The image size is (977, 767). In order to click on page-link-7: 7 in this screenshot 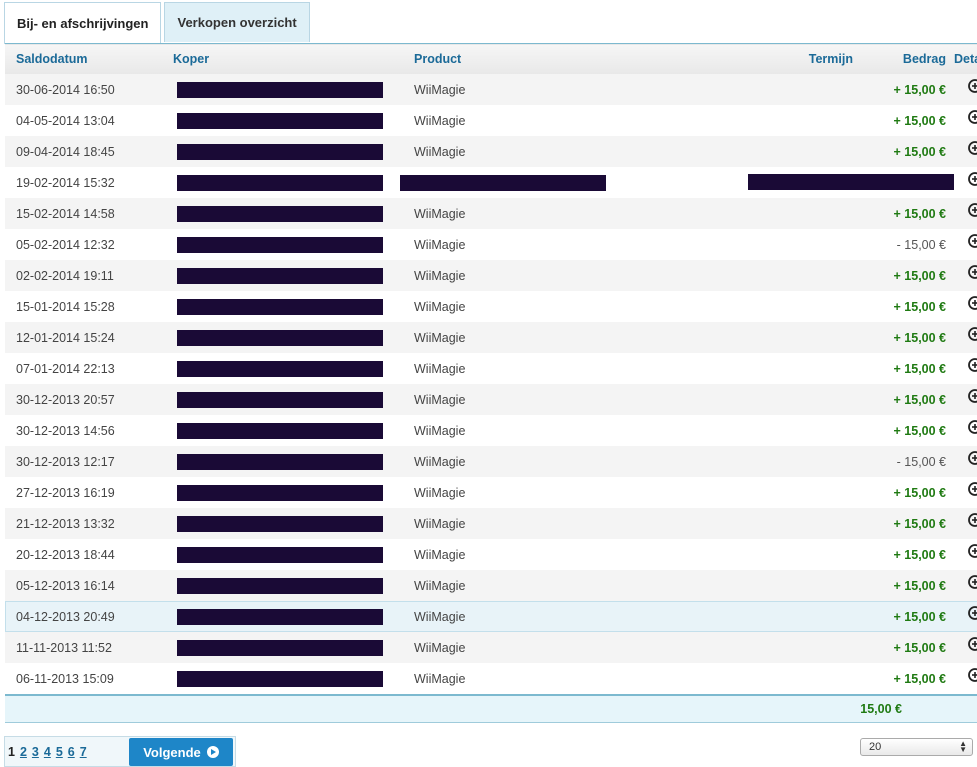, I will do `click(83, 751)`.